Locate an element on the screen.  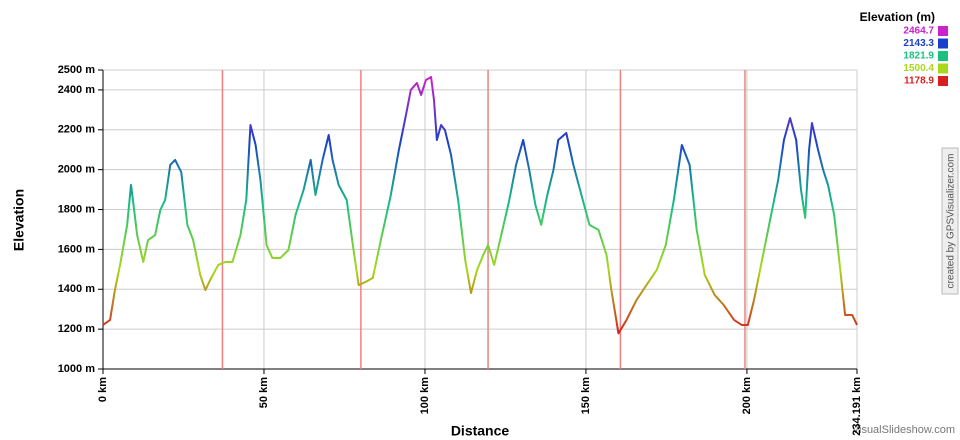
legend-label: 2143.3 is located at coordinates (918, 43).